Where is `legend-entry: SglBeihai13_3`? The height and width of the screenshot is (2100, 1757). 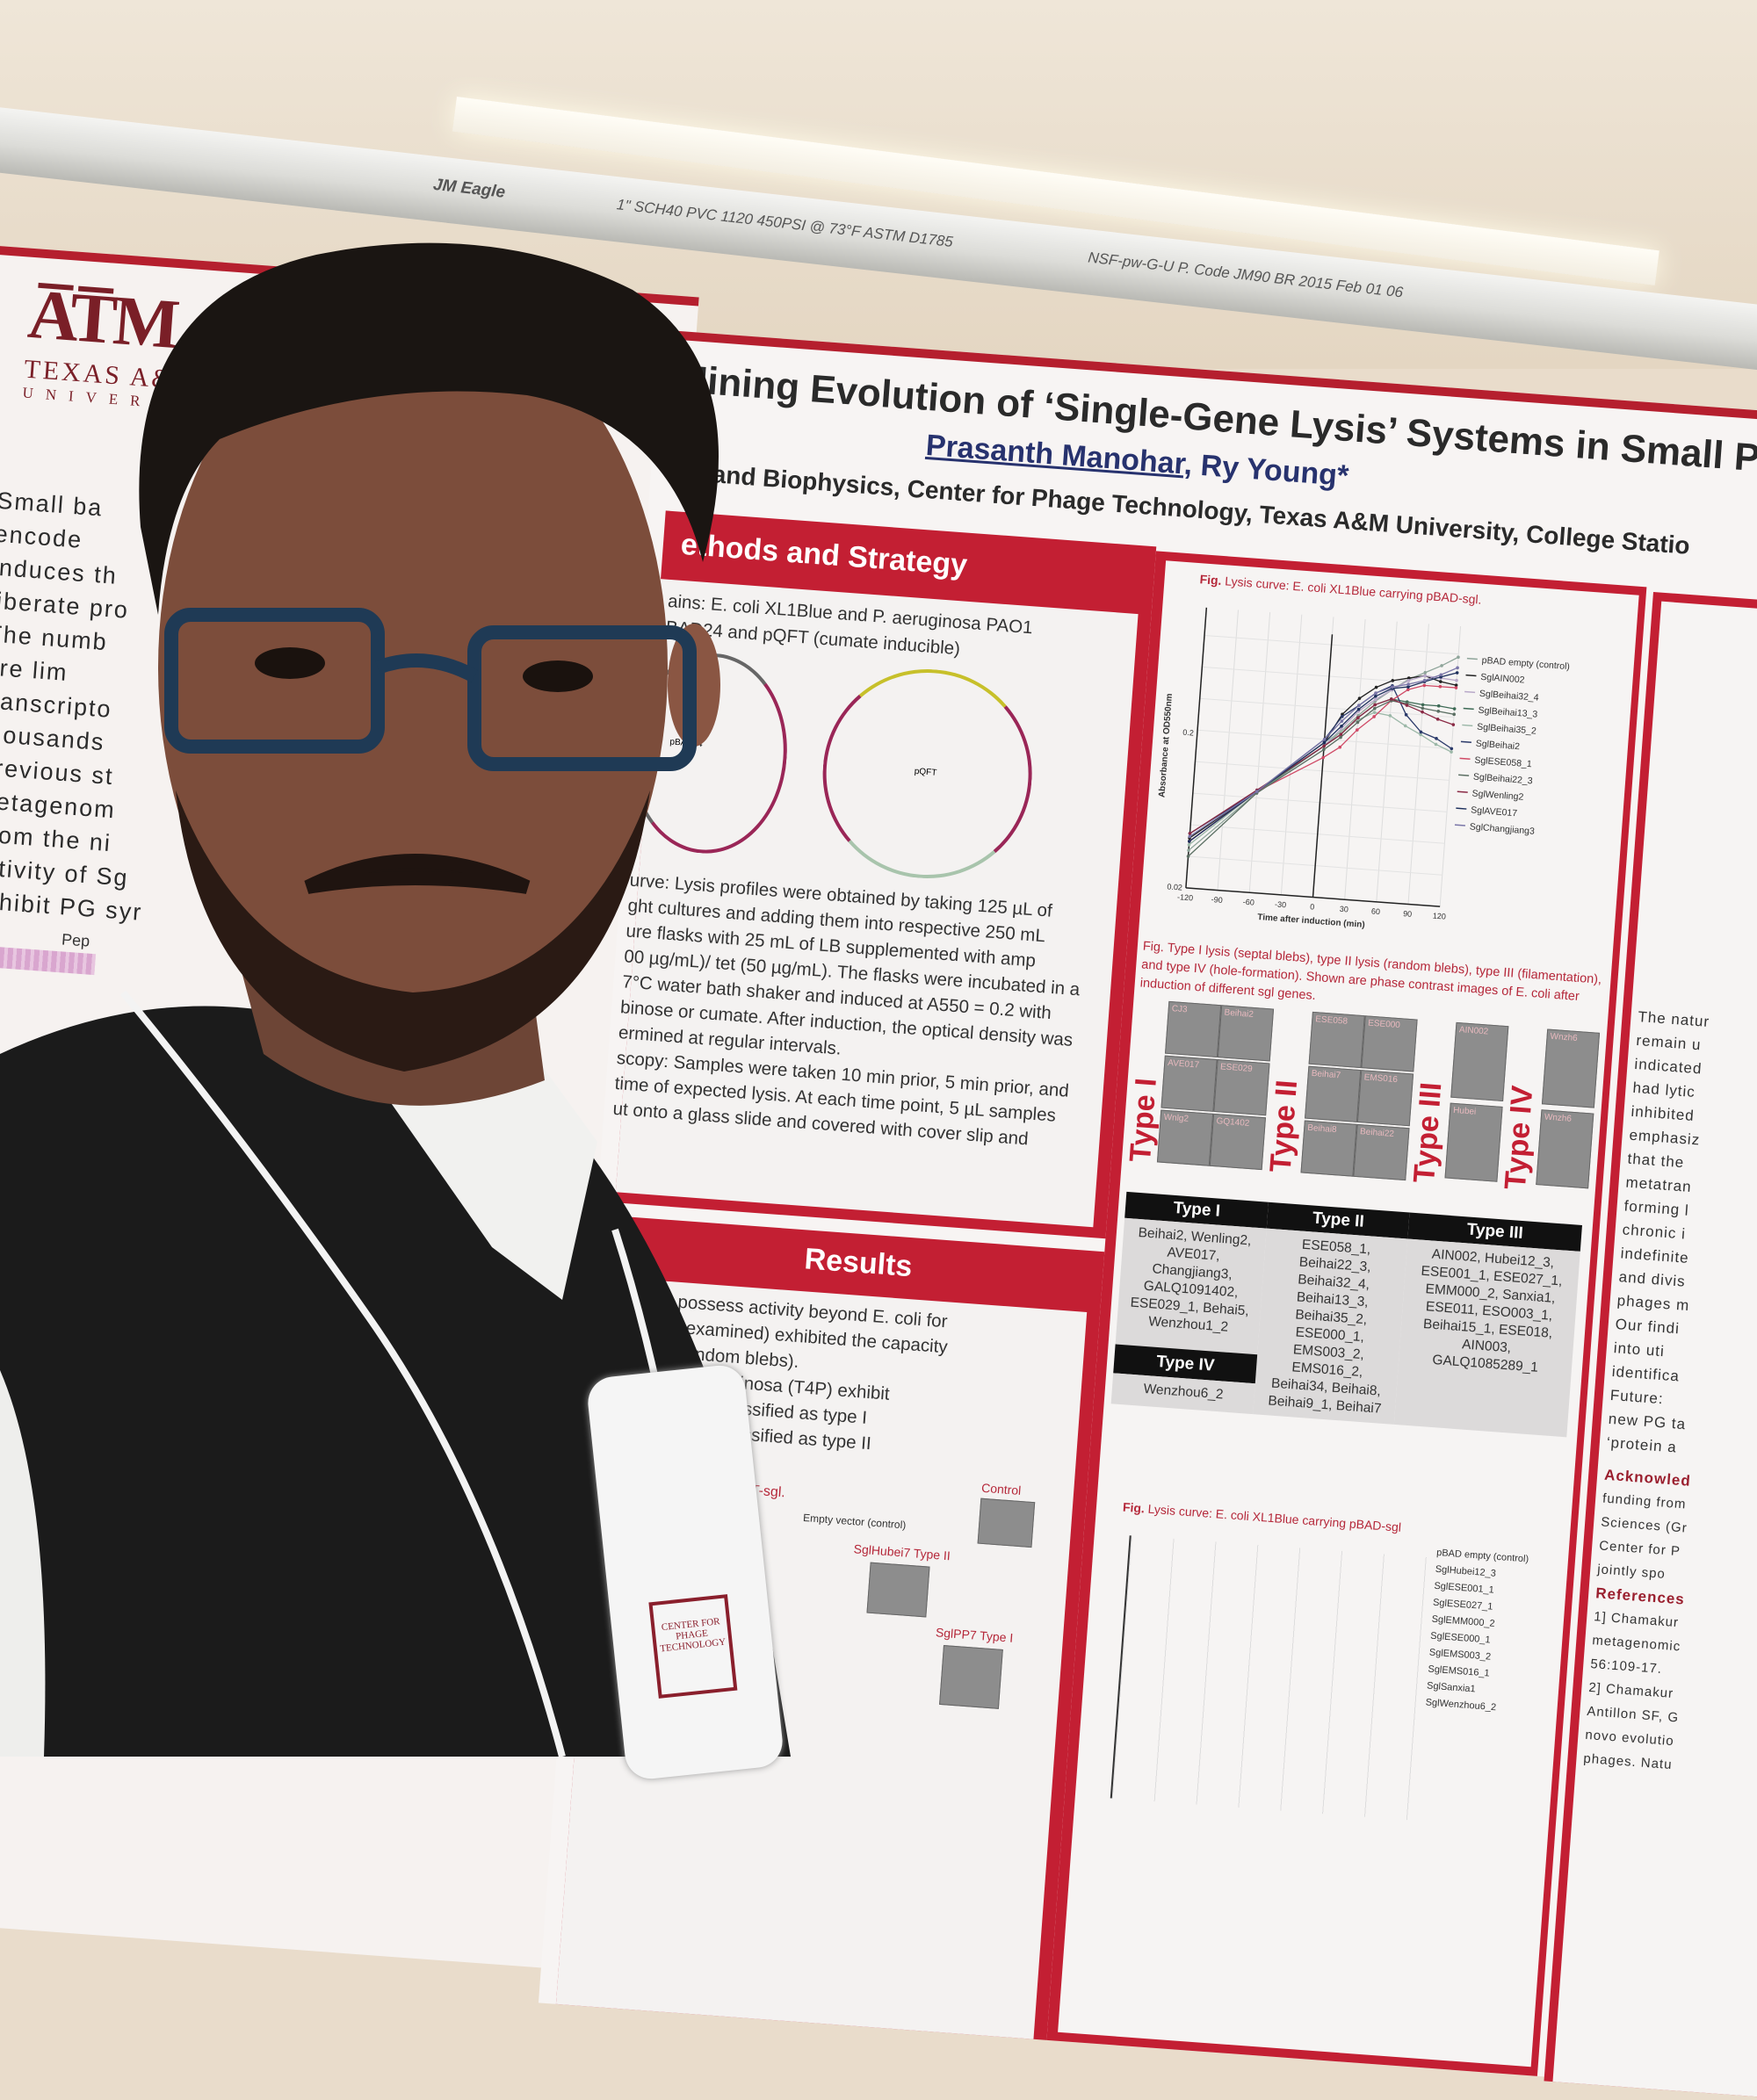
legend-entry: SglBeihai13_3 is located at coordinates (1508, 712).